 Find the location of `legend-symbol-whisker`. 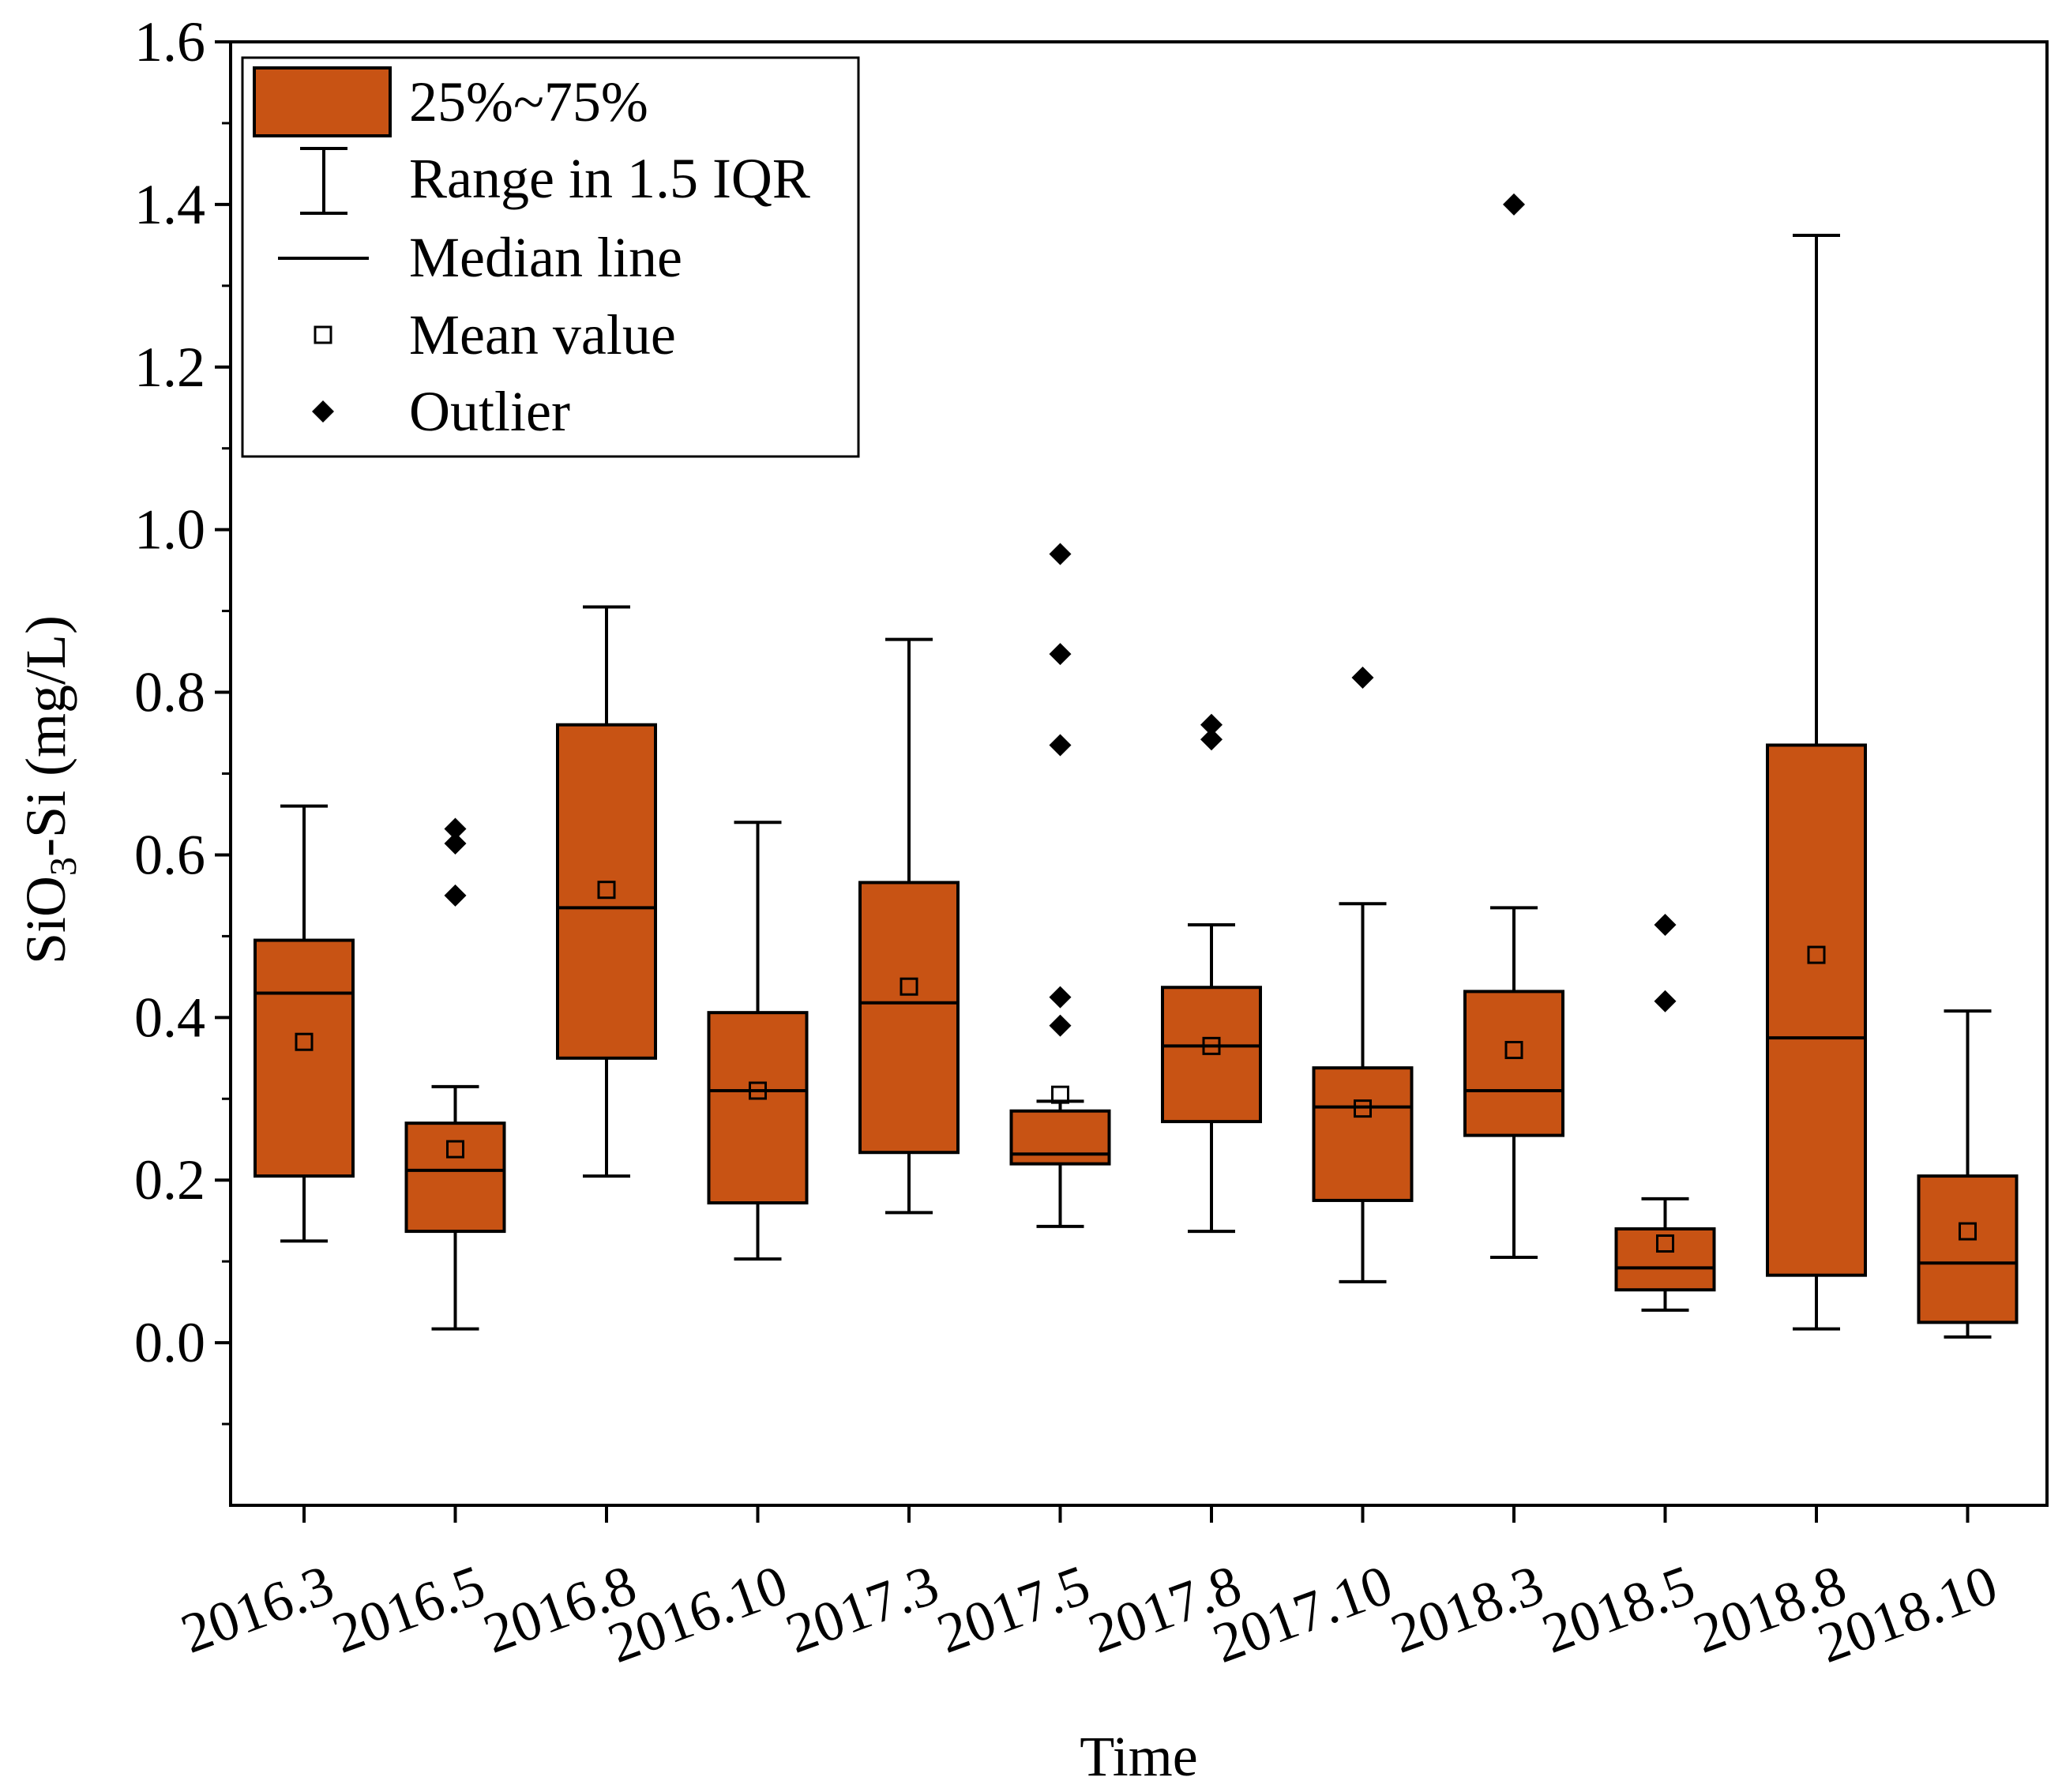

legend-symbol-whisker is located at coordinates (323, 181).